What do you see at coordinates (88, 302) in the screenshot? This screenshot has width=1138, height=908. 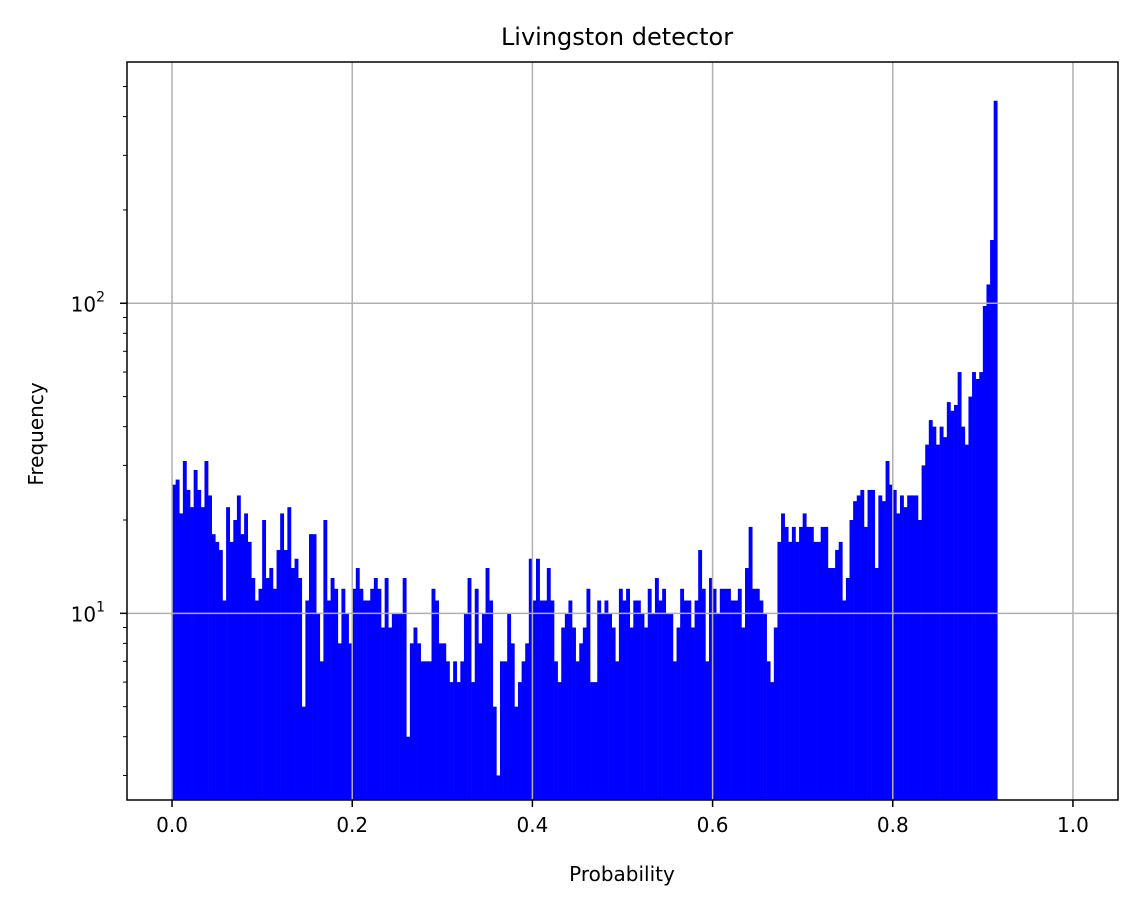 I see `y-tick-label: 102` at bounding box center [88, 302].